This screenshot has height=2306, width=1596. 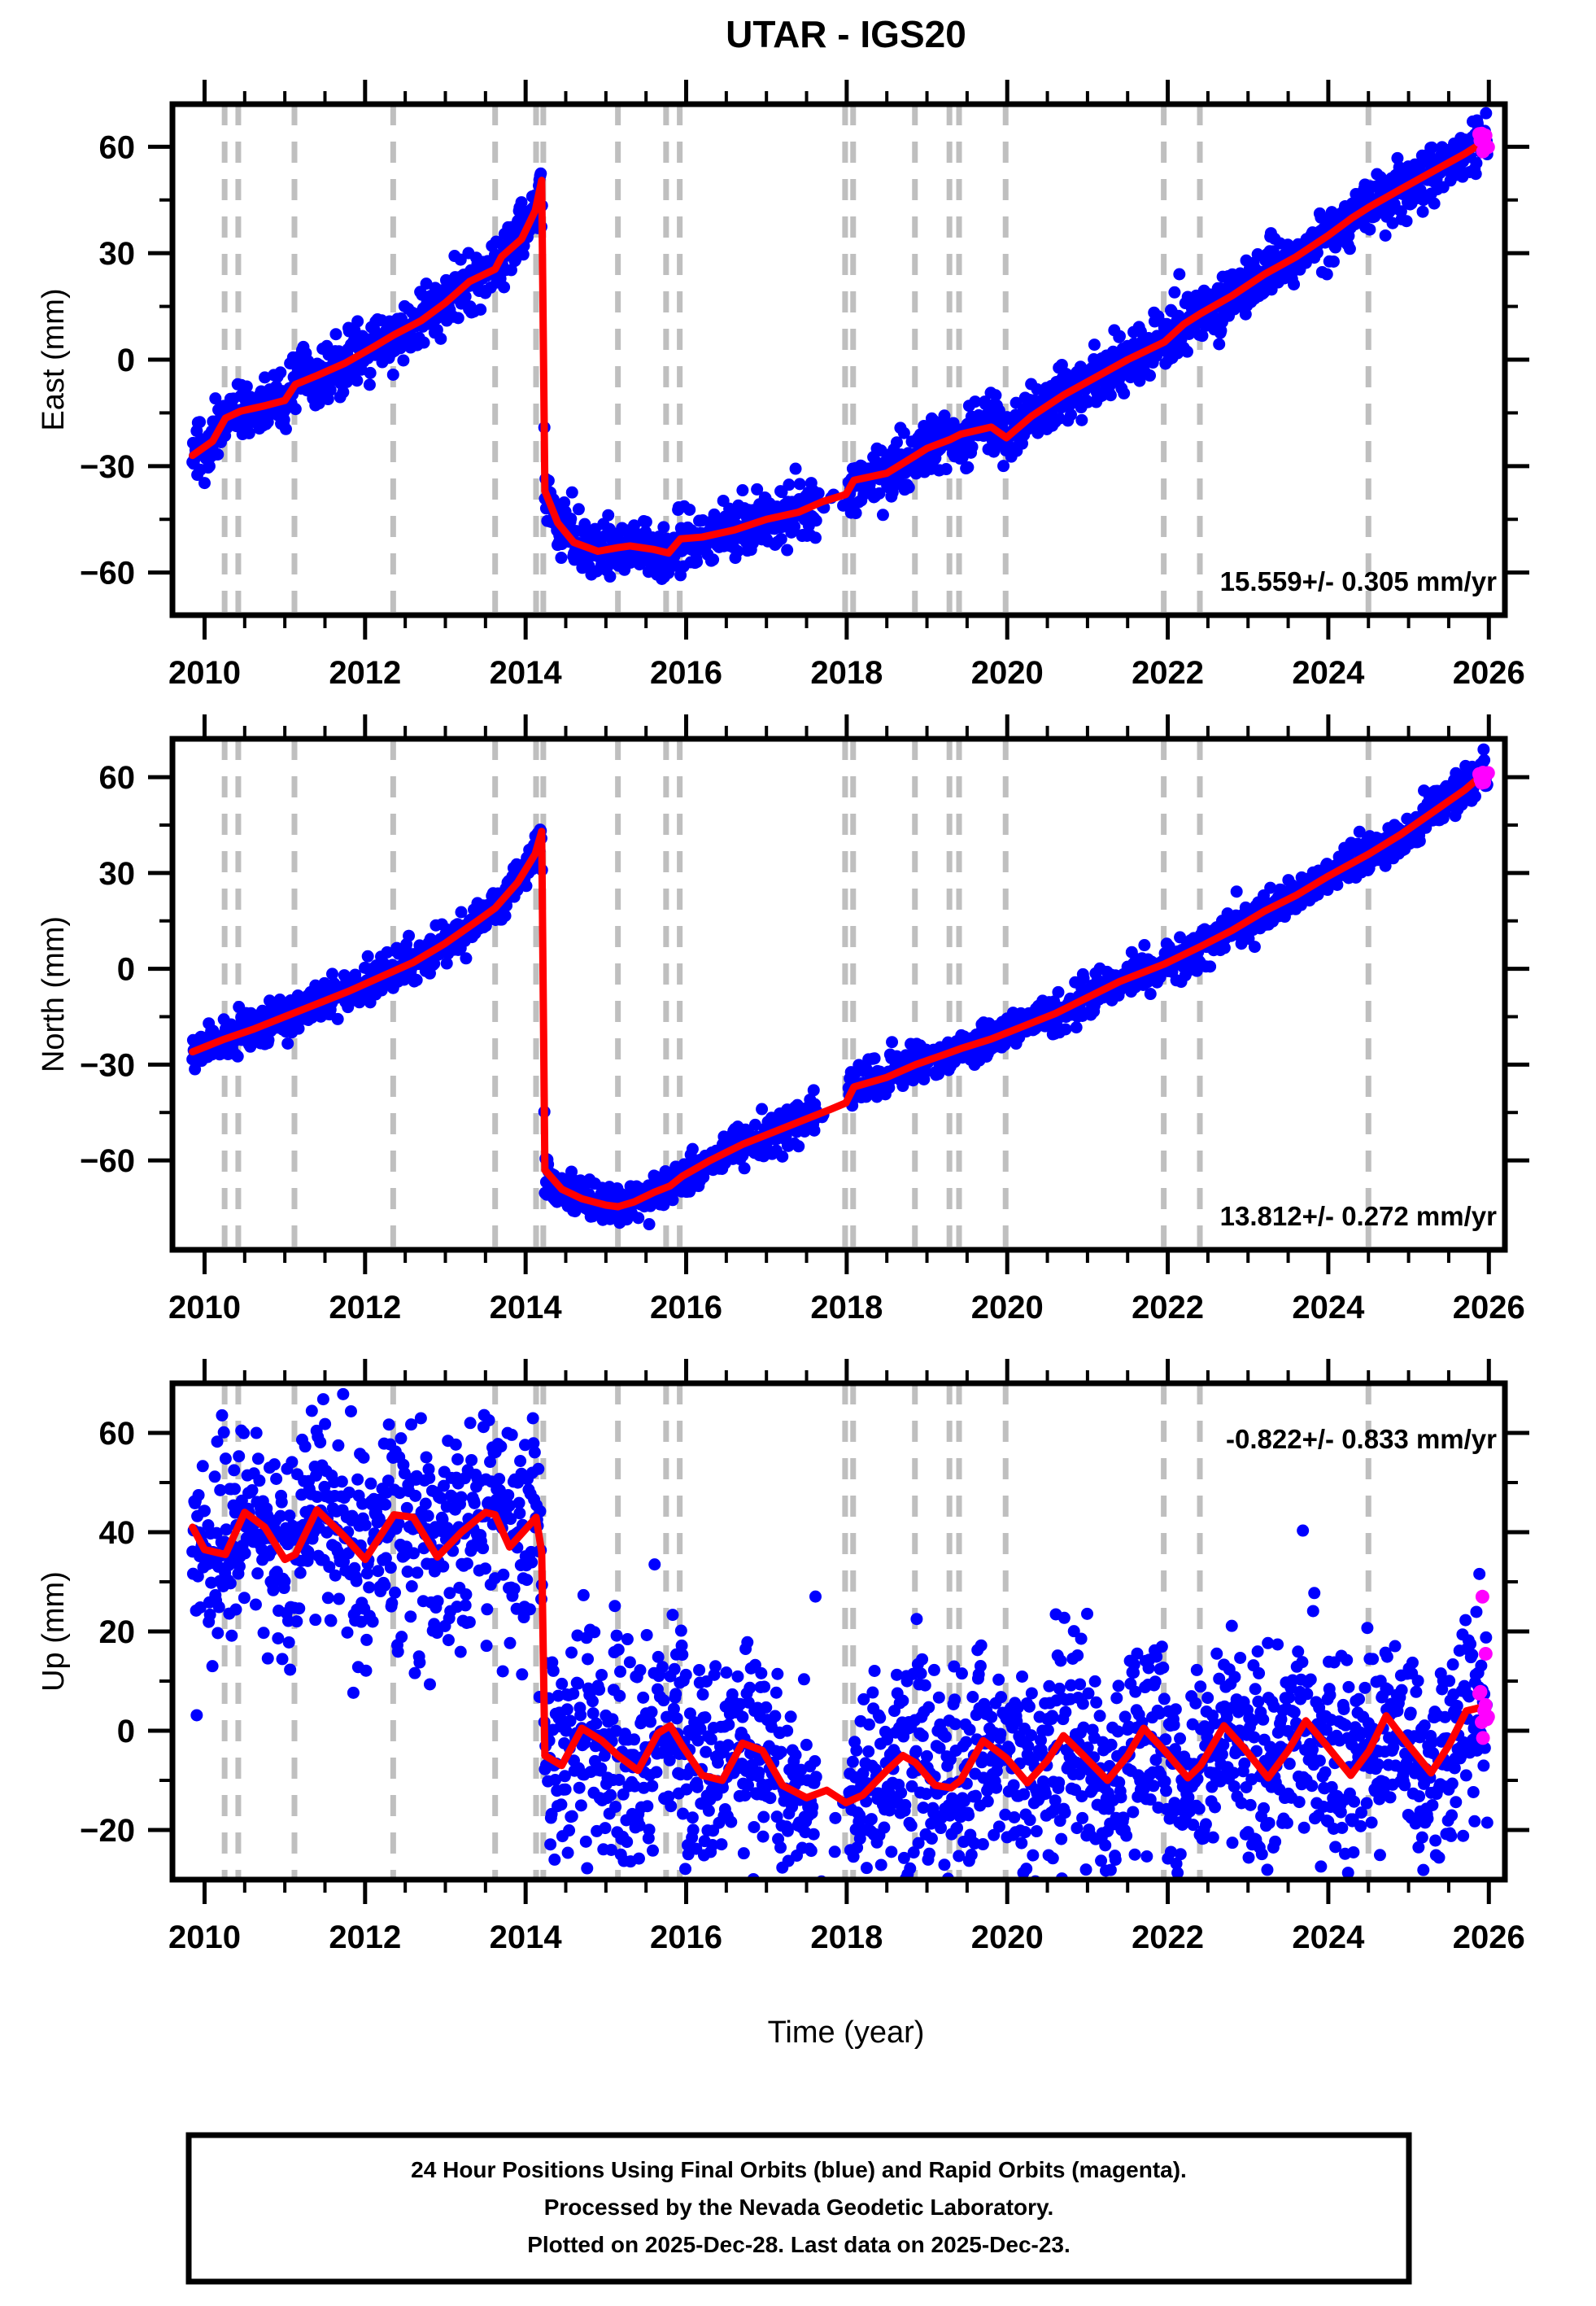 What do you see at coordinates (126, 360) in the screenshot?
I see `y-tick-label: 0` at bounding box center [126, 360].